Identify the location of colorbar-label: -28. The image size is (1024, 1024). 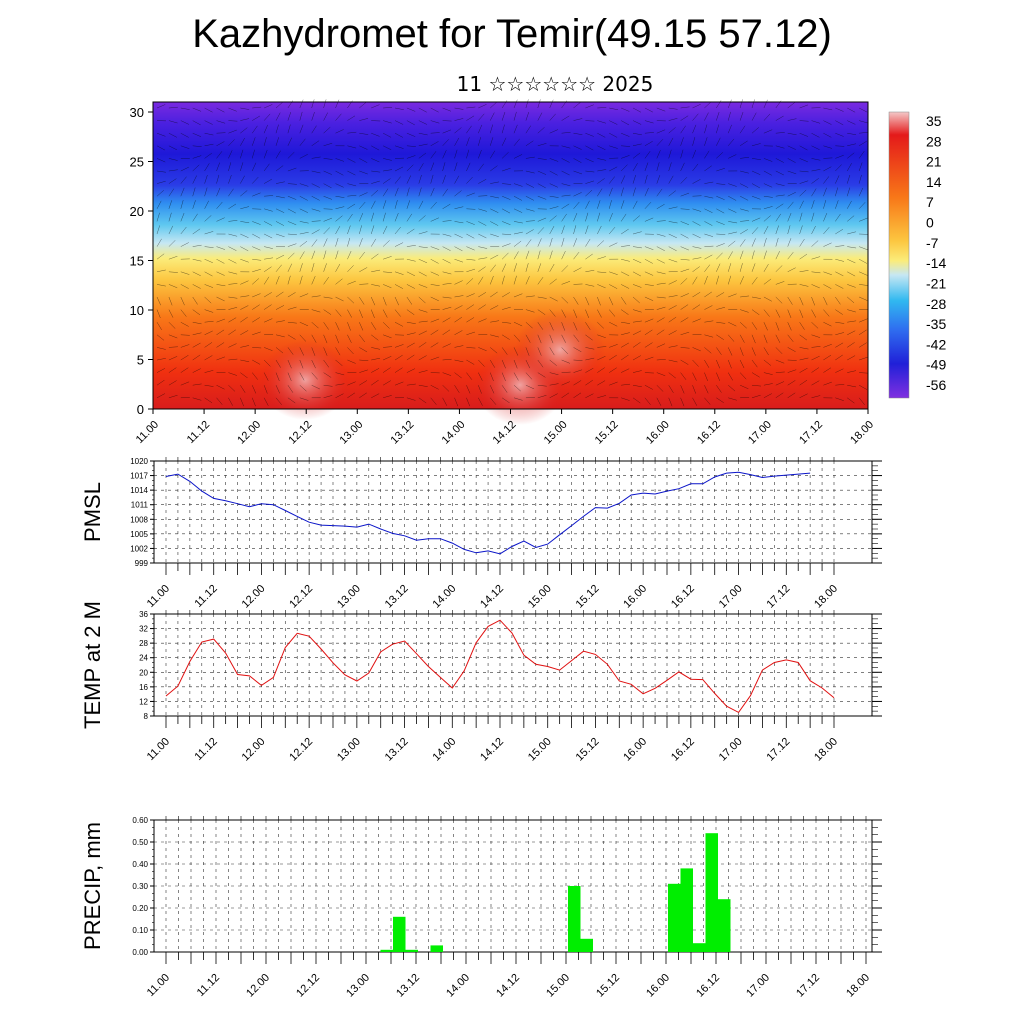
(936, 304).